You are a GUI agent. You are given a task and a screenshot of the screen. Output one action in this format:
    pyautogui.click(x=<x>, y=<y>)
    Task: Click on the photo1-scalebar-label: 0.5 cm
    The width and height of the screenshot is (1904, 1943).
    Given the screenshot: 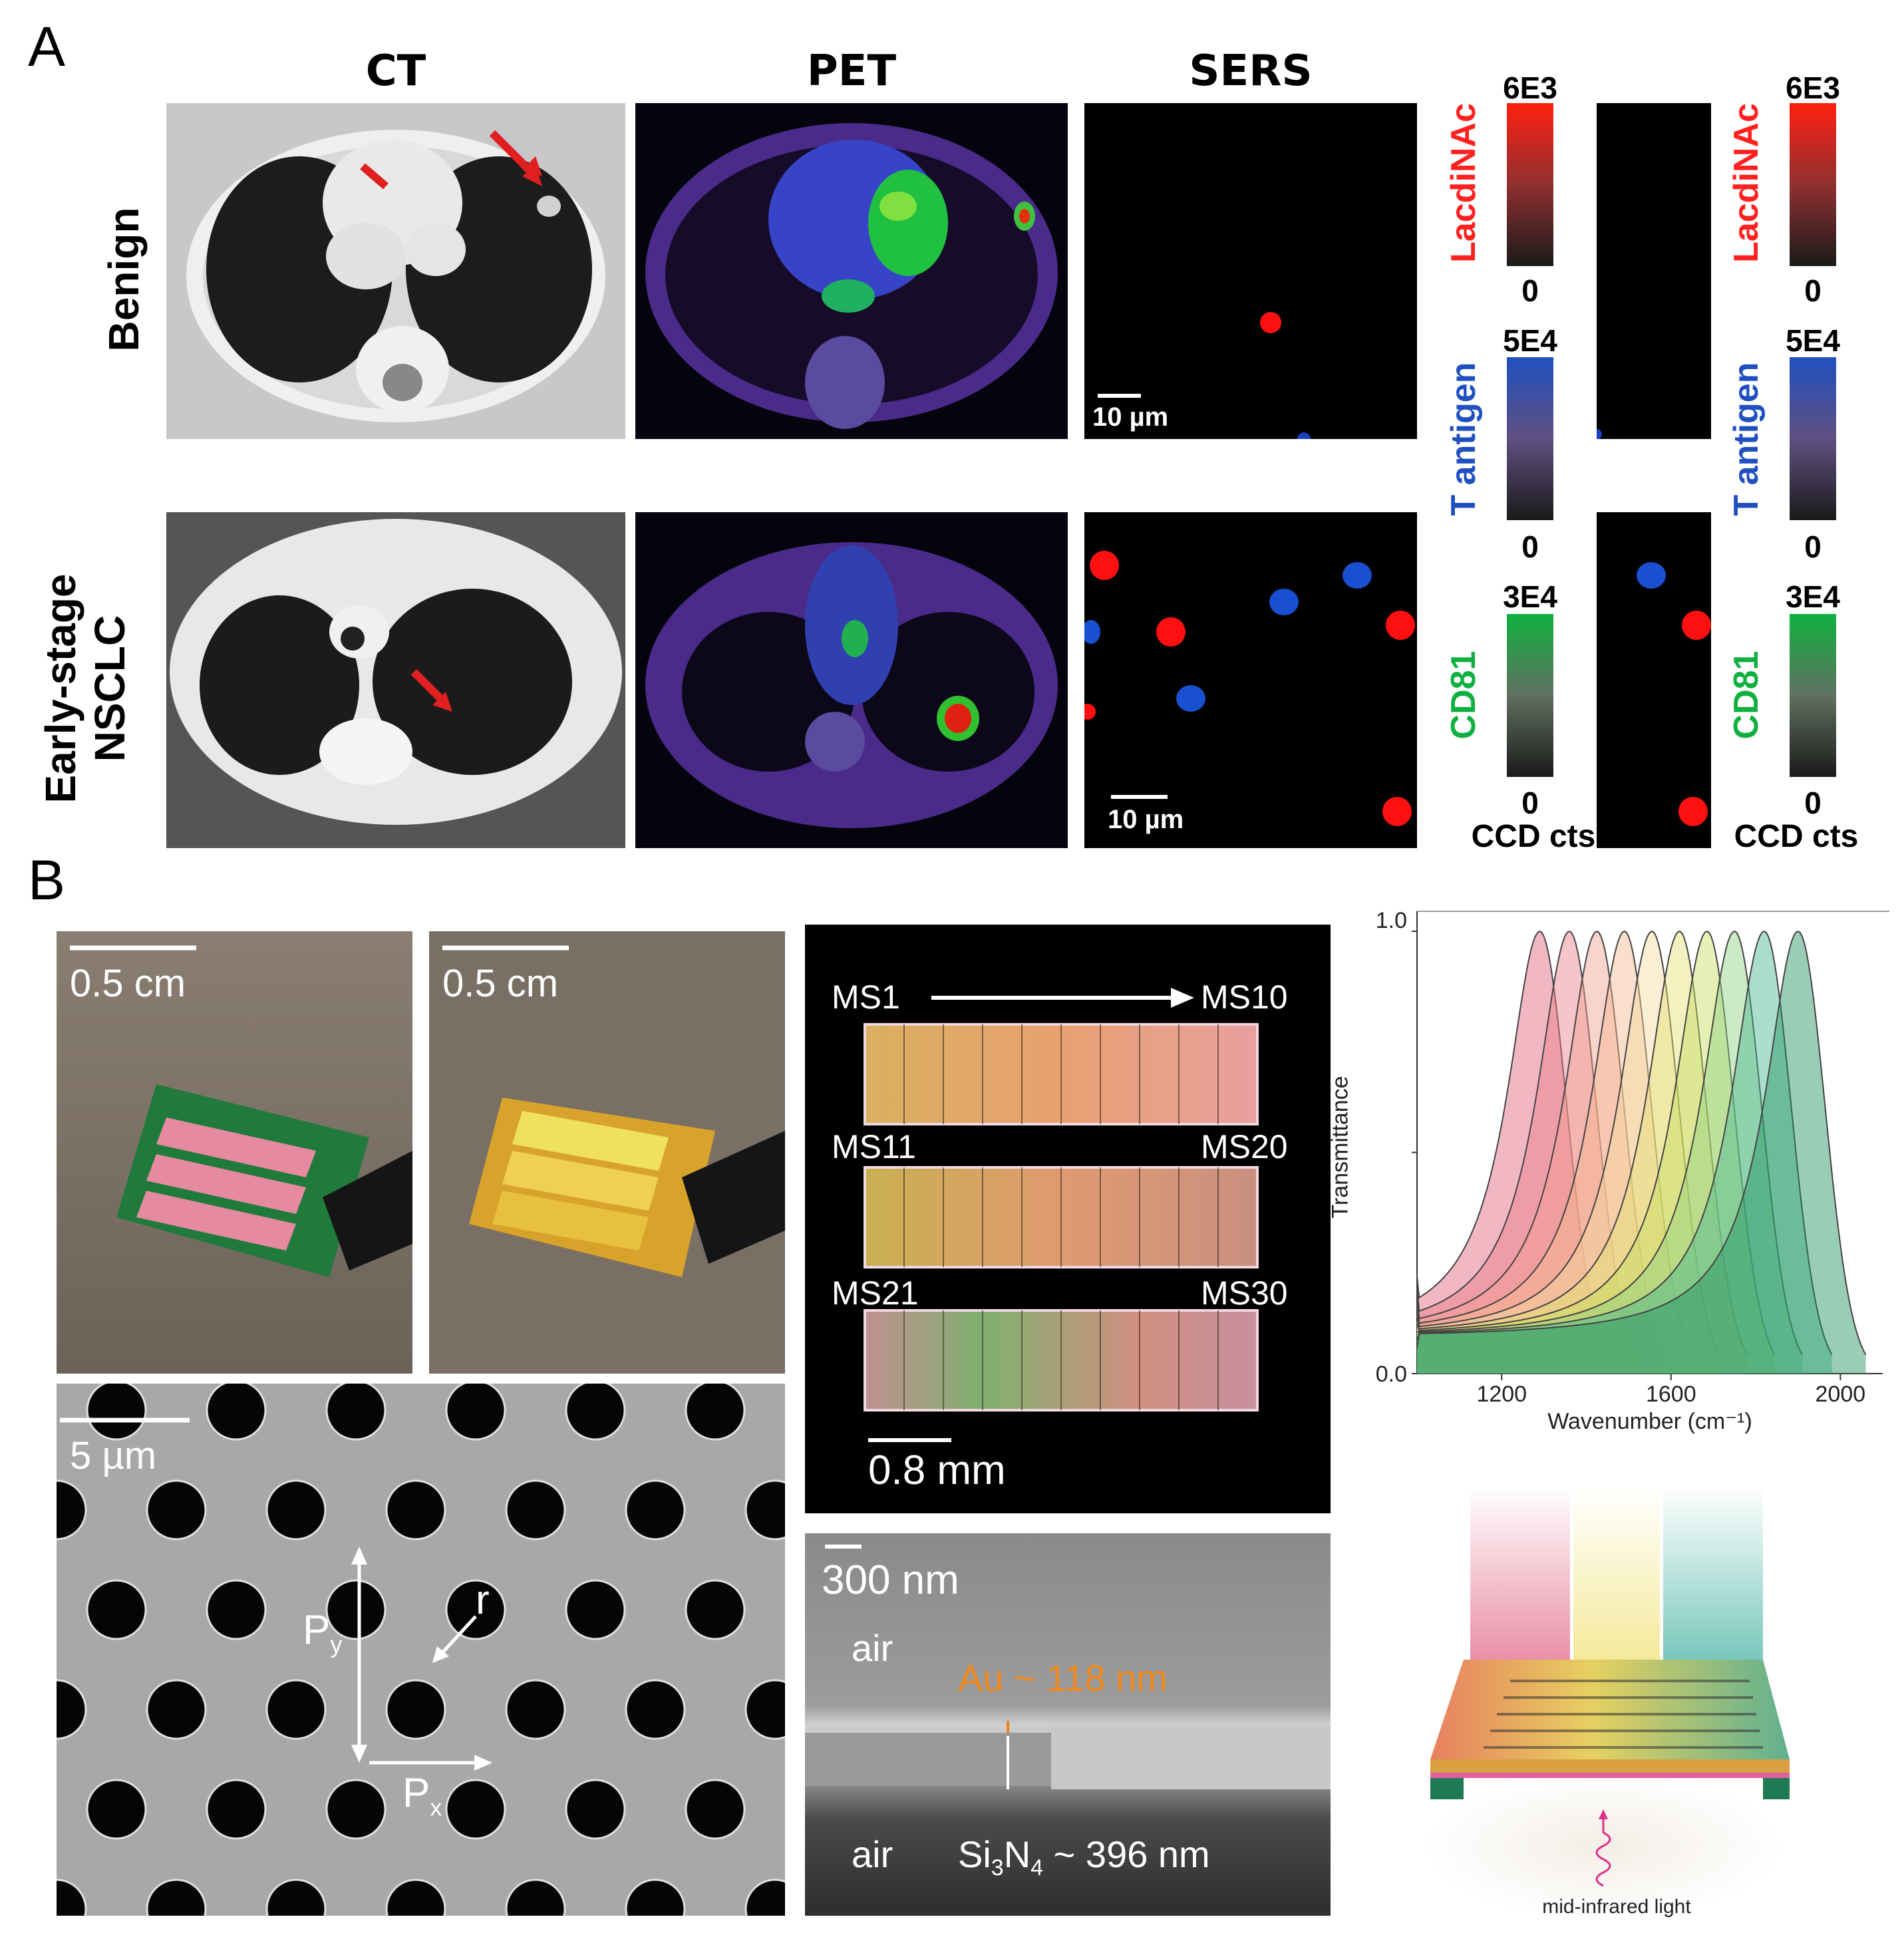 What is the action you would take?
    pyautogui.click(x=128, y=983)
    